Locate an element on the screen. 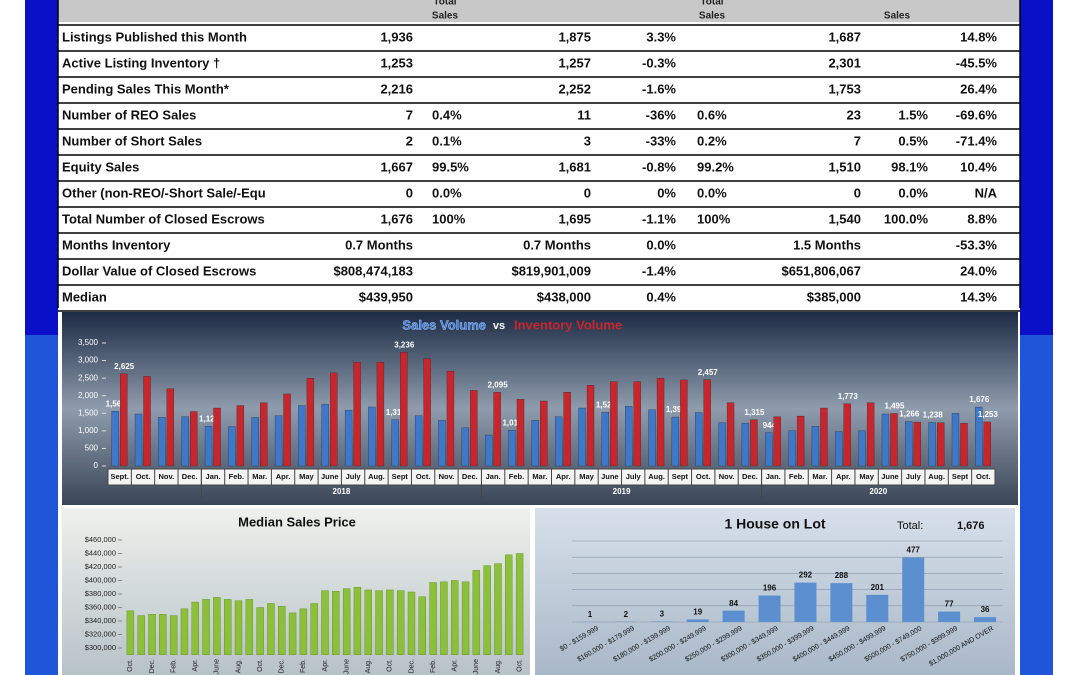 This screenshot has width=1080, height=675. y-tick-label: 500 is located at coordinates (92, 448).